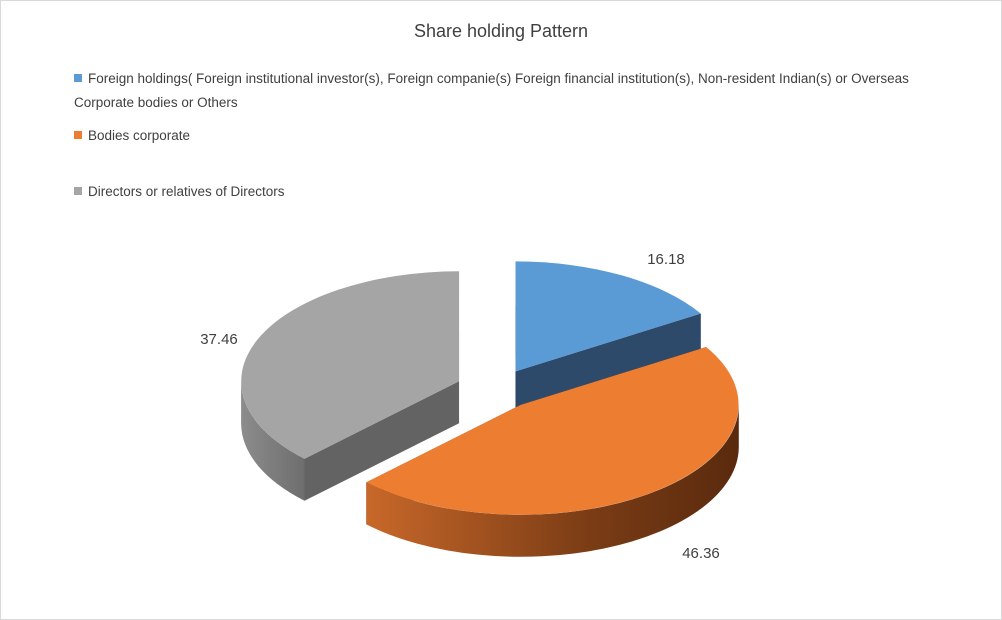 The width and height of the screenshot is (1002, 620). I want to click on legend-label: Directors or relatives of Directors, so click(186, 191).